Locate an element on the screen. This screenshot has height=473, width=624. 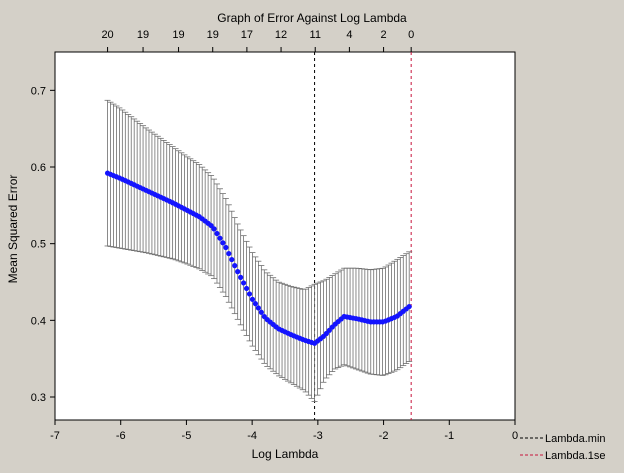
y-tick-label: 0.5 is located at coordinates (38, 245).